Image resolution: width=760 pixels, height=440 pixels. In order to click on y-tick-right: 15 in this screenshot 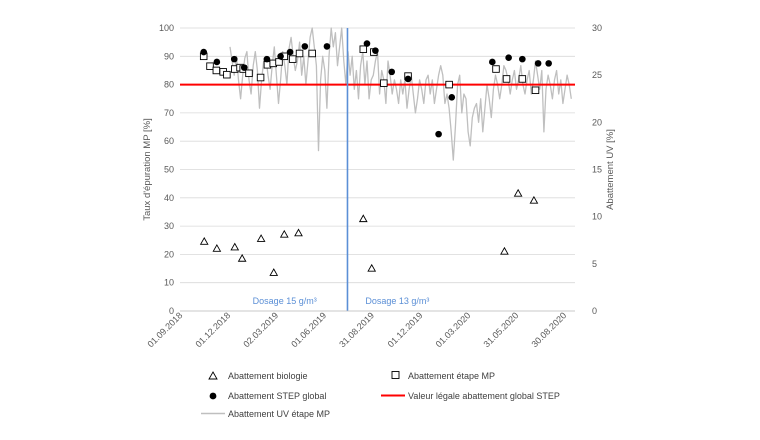, I will do `click(597, 170)`.